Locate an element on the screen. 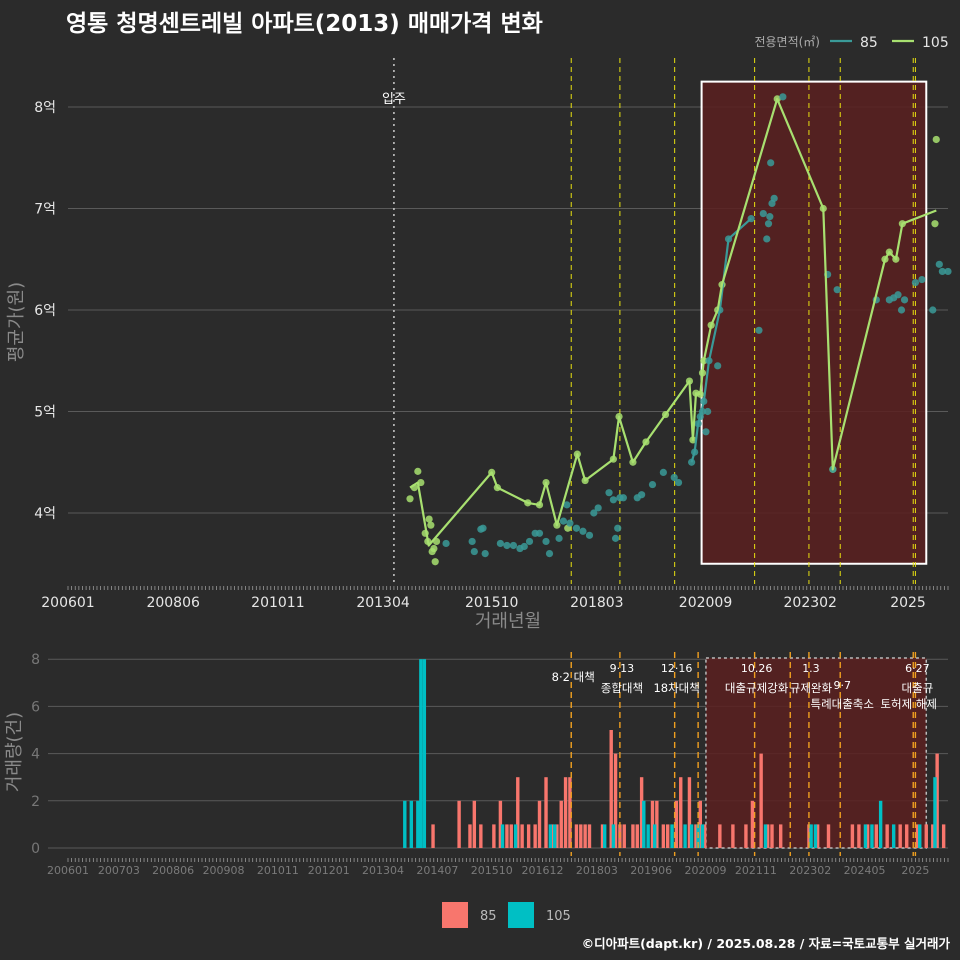 The height and width of the screenshot is (960, 960). bar-y-tick-label: 6 is located at coordinates (35, 707).